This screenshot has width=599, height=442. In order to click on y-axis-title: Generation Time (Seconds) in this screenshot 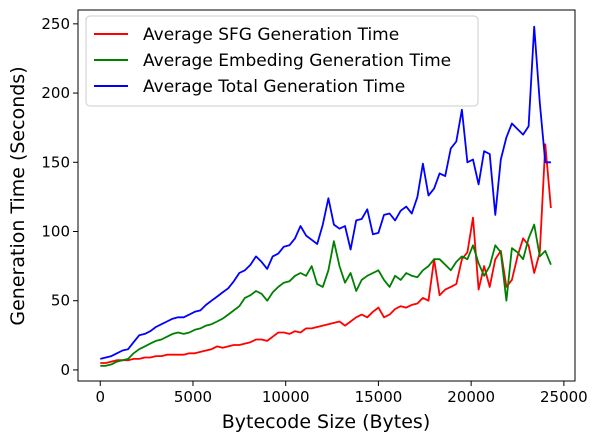, I will do `click(18, 195)`.